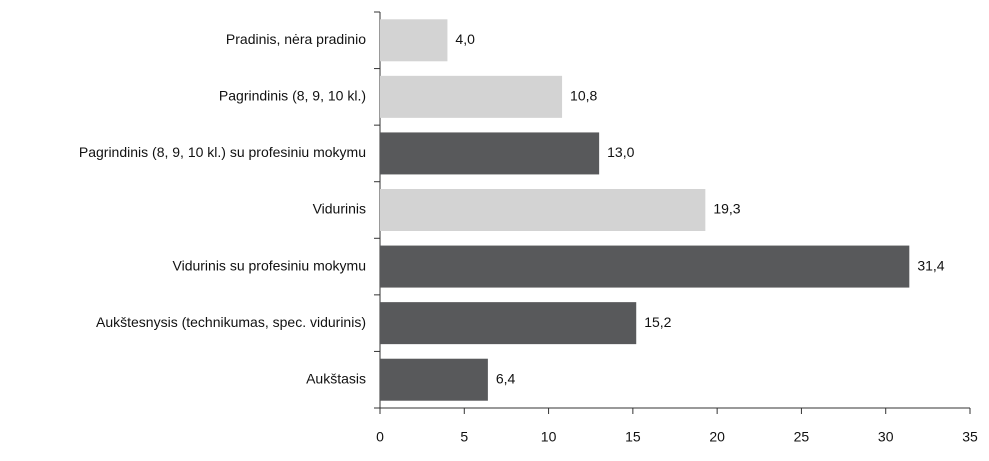  Describe the element at coordinates (270, 265) in the screenshot. I see `y-tick-label: Vidurinis su profesiniu mokymu` at that location.